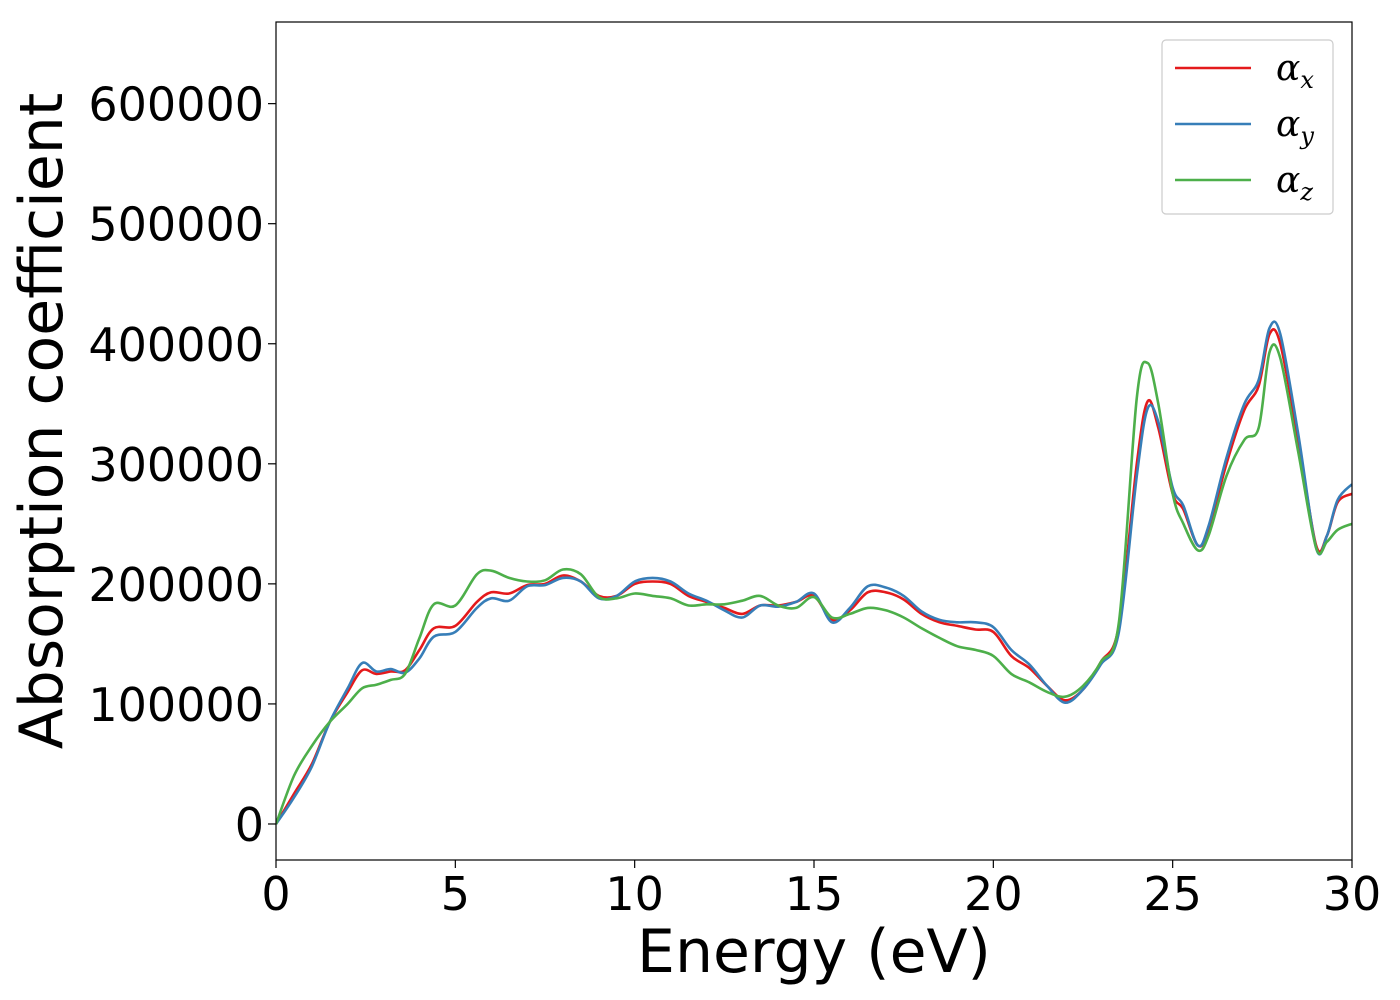  Describe the element at coordinates (1352, 894) in the screenshot. I see `x-tick-label: 30` at that location.